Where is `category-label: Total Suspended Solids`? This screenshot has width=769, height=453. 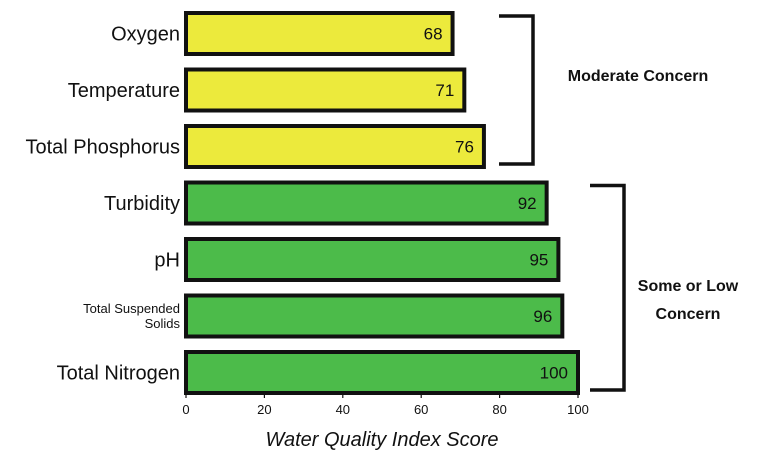
category-label: Total Suspended Solids is located at coordinates (131, 316).